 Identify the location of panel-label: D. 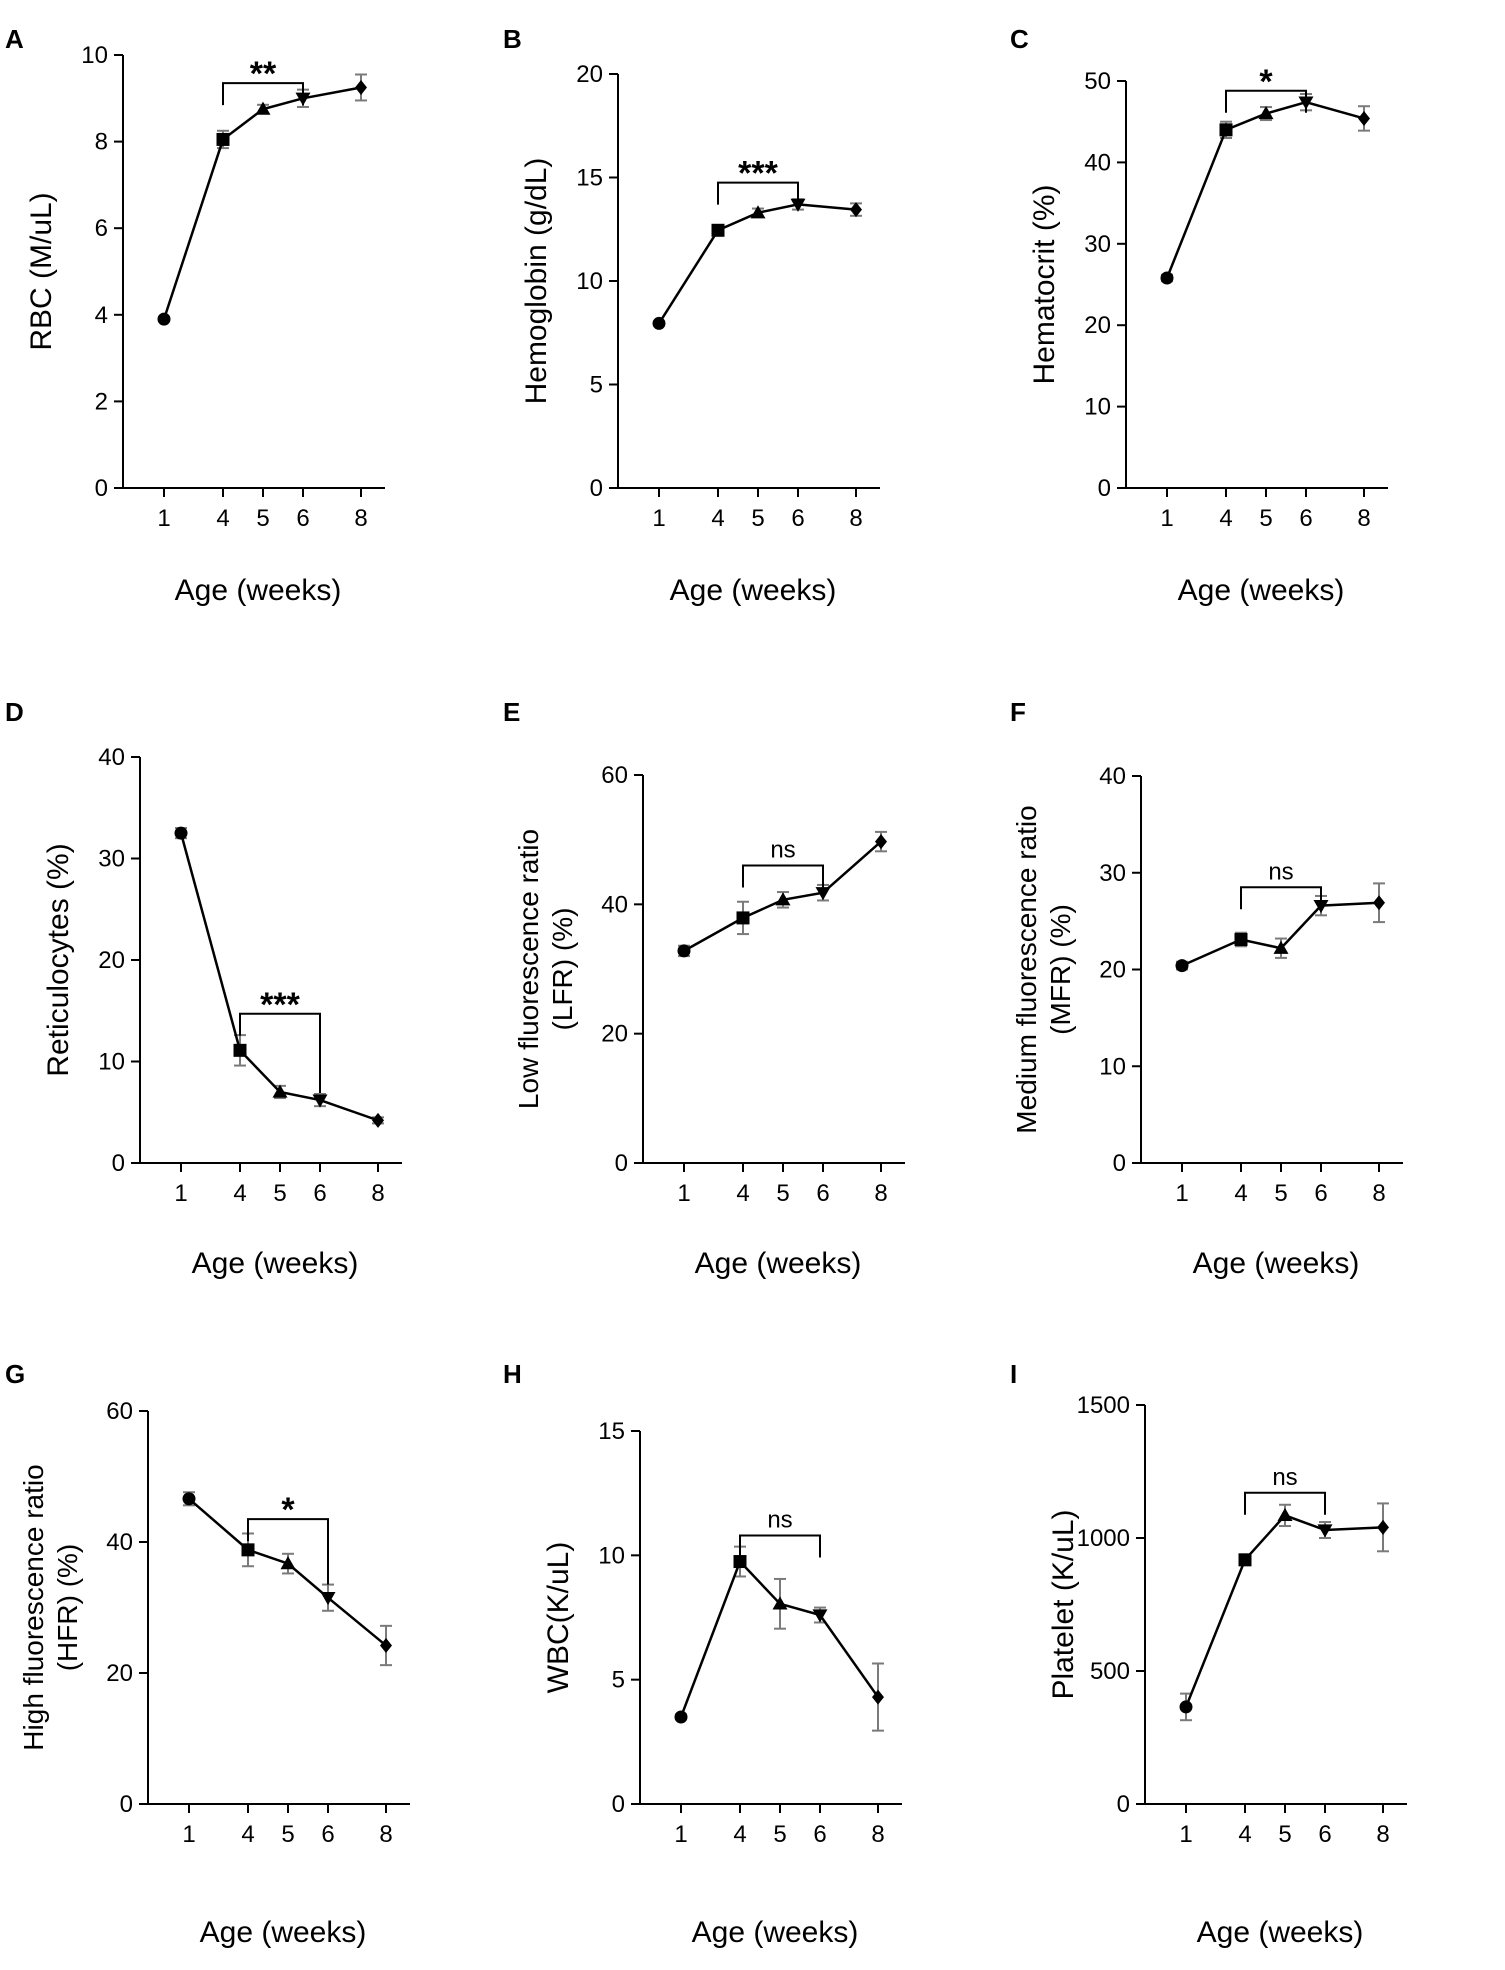
(14, 712).